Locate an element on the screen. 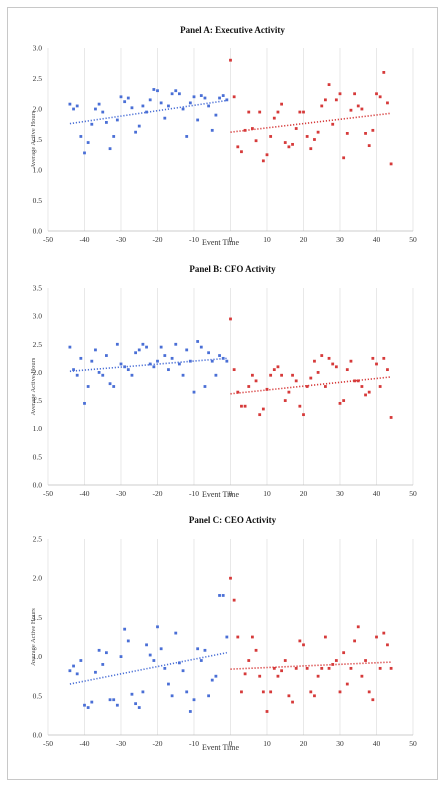 The width and height of the screenshot is (445, 787). y-tick-label: 0.0 is located at coordinates (38, 735).